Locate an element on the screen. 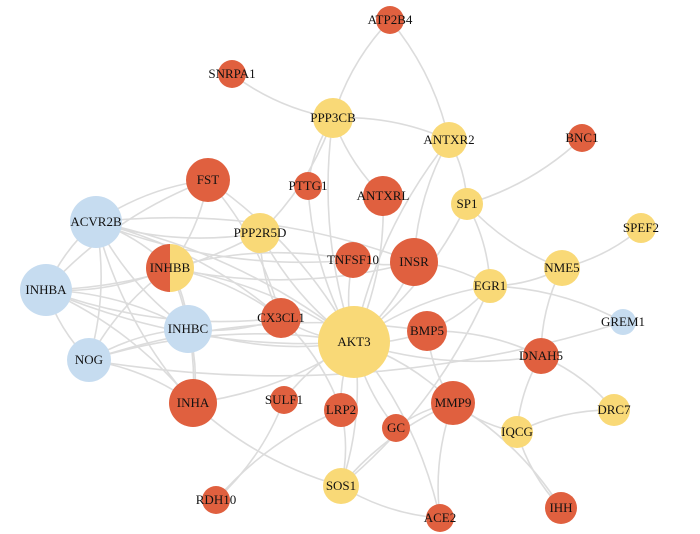 This screenshot has width=700, height=534. node-label: GREM1 is located at coordinates (623, 321).